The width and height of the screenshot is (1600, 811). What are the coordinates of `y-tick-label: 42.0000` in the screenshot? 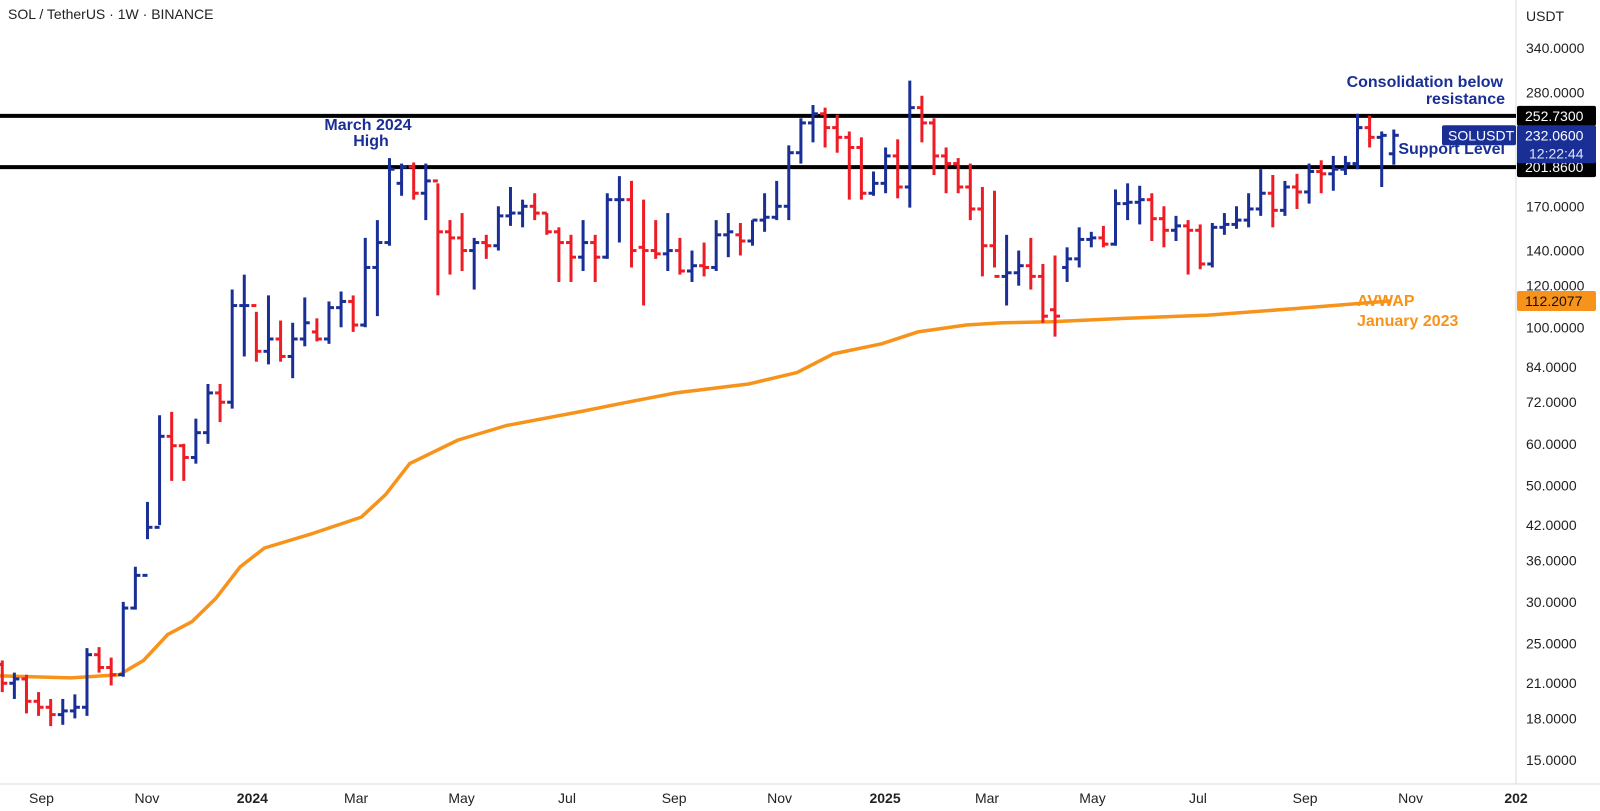 It's located at (1551, 525).